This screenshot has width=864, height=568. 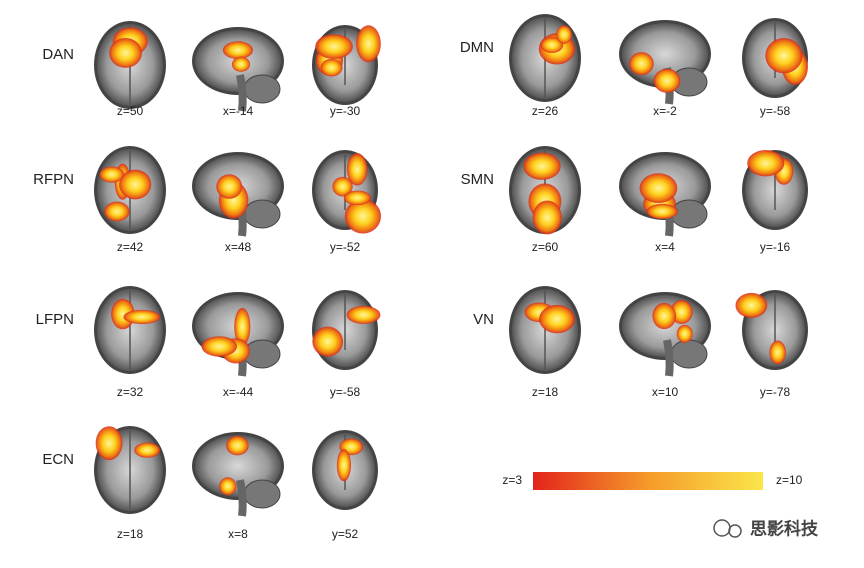 I want to click on watermark: 思影科技, so click(x=784, y=528).